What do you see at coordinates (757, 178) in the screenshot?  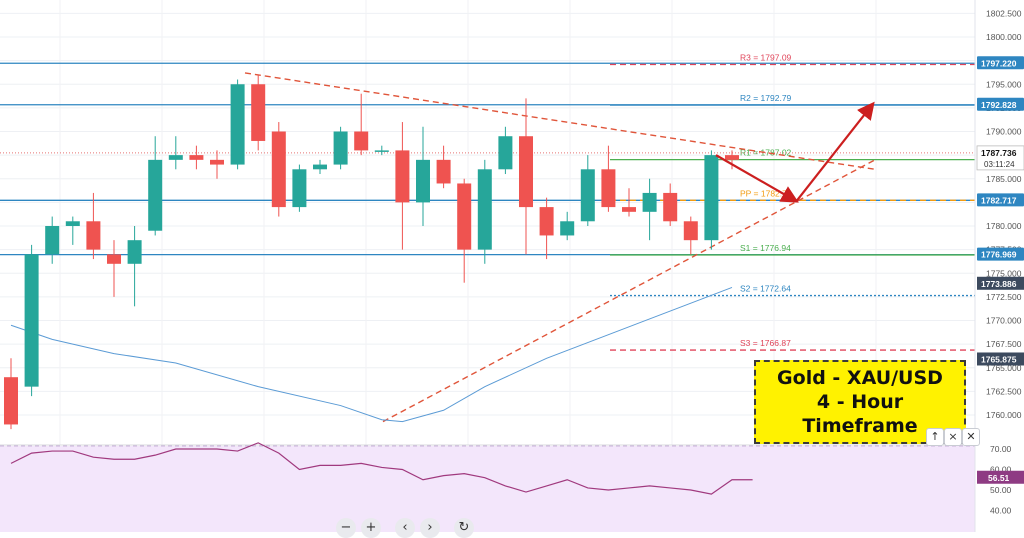 I see `forecast-arrow-down` at bounding box center [757, 178].